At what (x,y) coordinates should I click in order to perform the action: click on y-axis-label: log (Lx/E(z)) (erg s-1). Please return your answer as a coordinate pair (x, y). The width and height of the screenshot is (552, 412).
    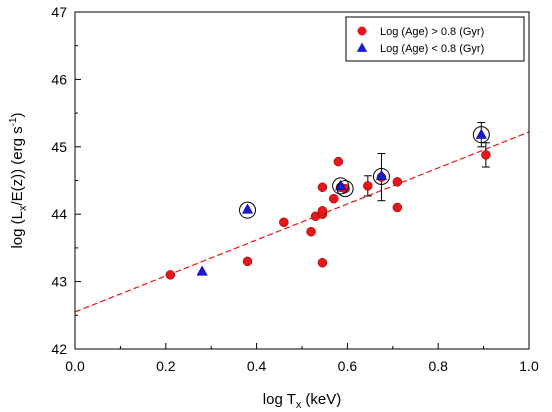
    Looking at the image, I should click on (18, 180).